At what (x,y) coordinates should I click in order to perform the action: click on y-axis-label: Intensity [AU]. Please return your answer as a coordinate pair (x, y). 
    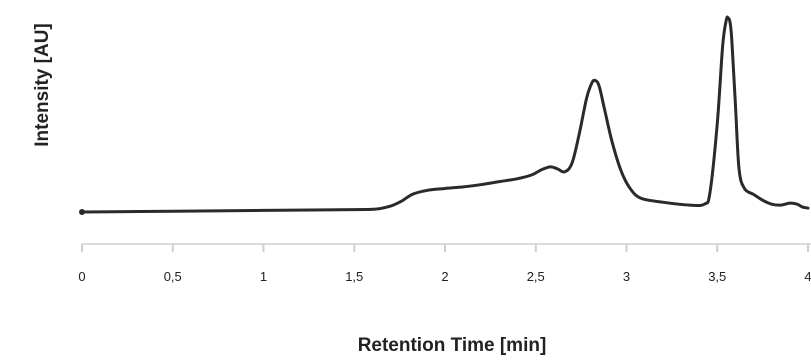
    Looking at the image, I should click on (42, 85).